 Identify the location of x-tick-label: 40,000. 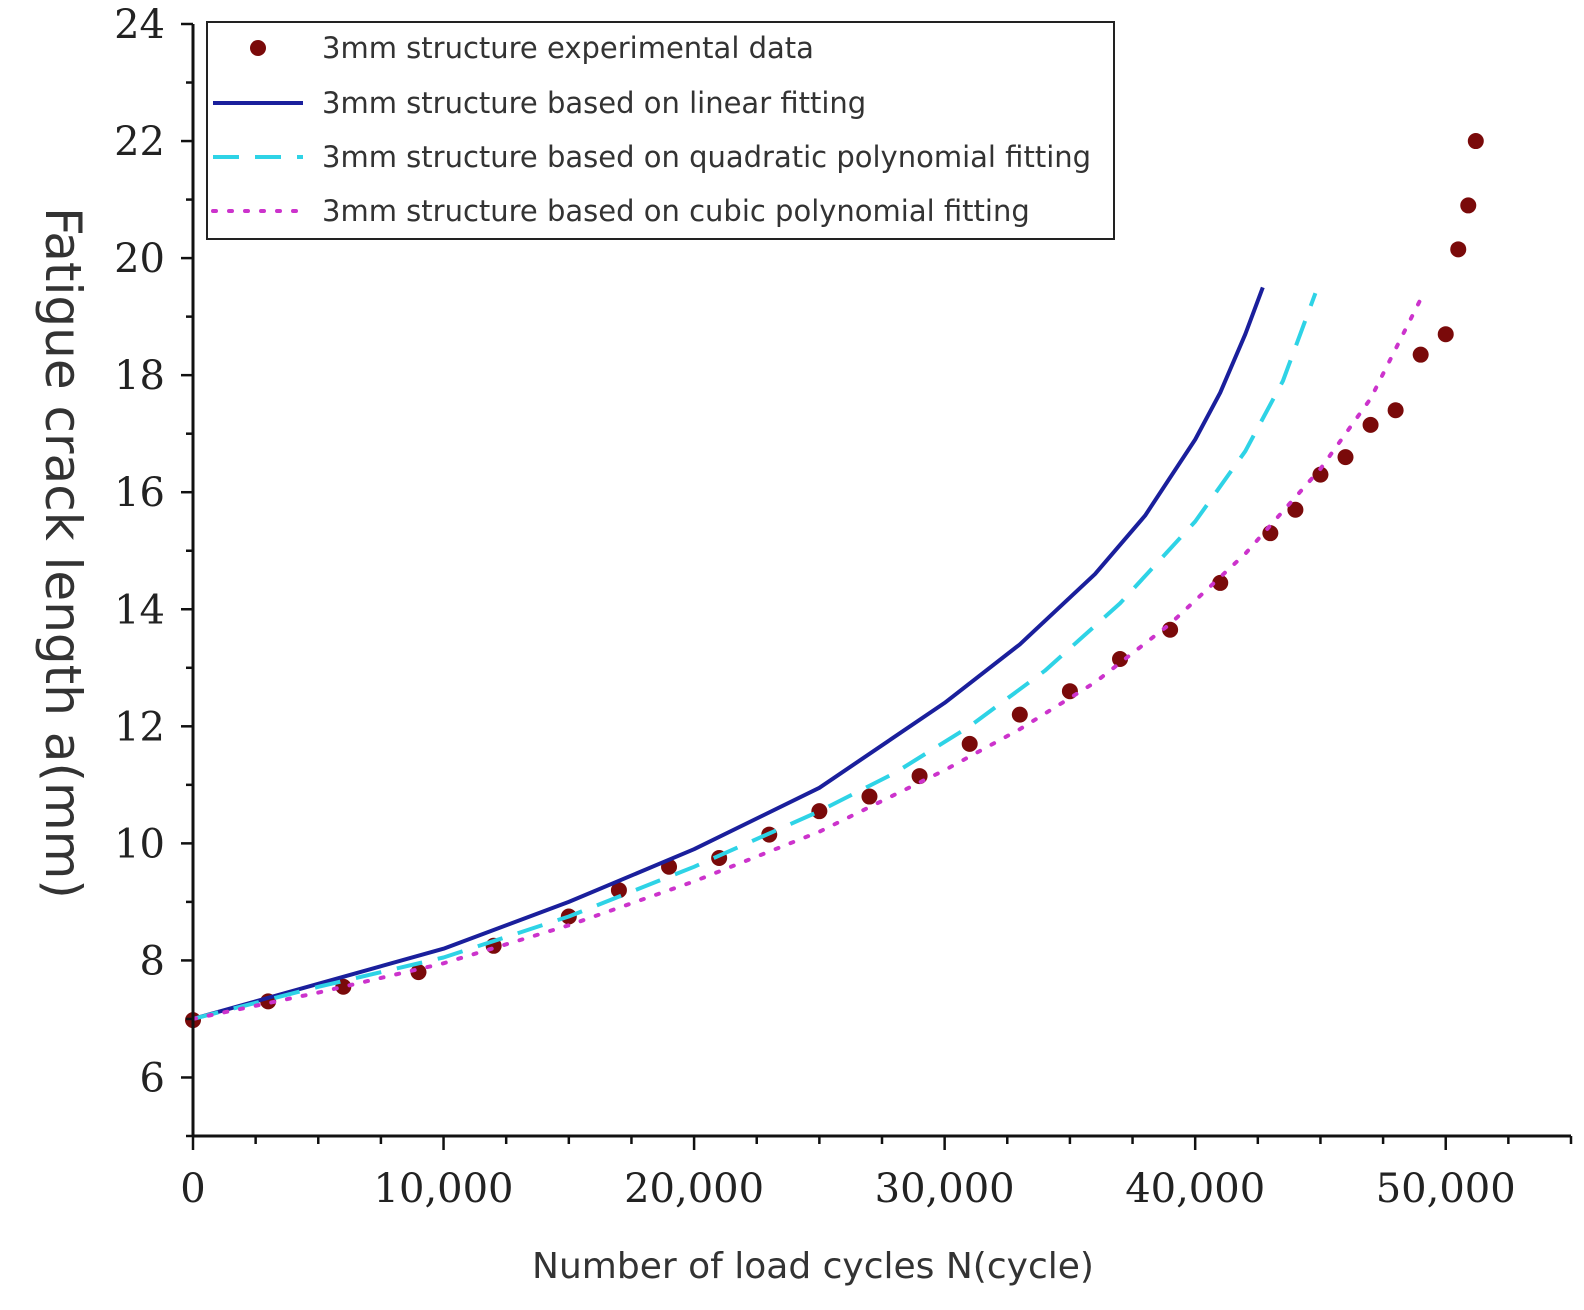
(1195, 1189).